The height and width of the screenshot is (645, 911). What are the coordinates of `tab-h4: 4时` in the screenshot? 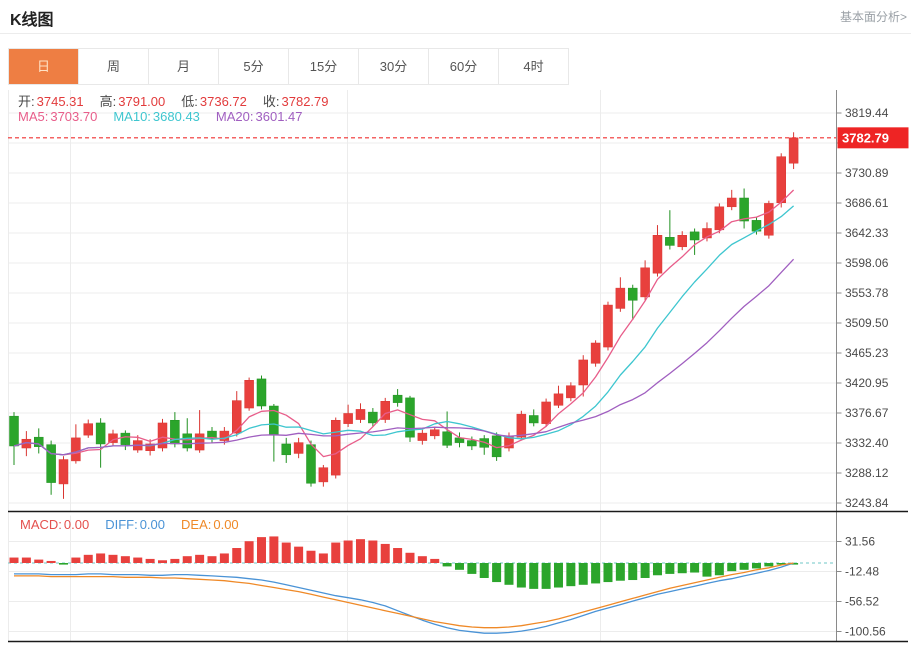 It's located at (533, 66).